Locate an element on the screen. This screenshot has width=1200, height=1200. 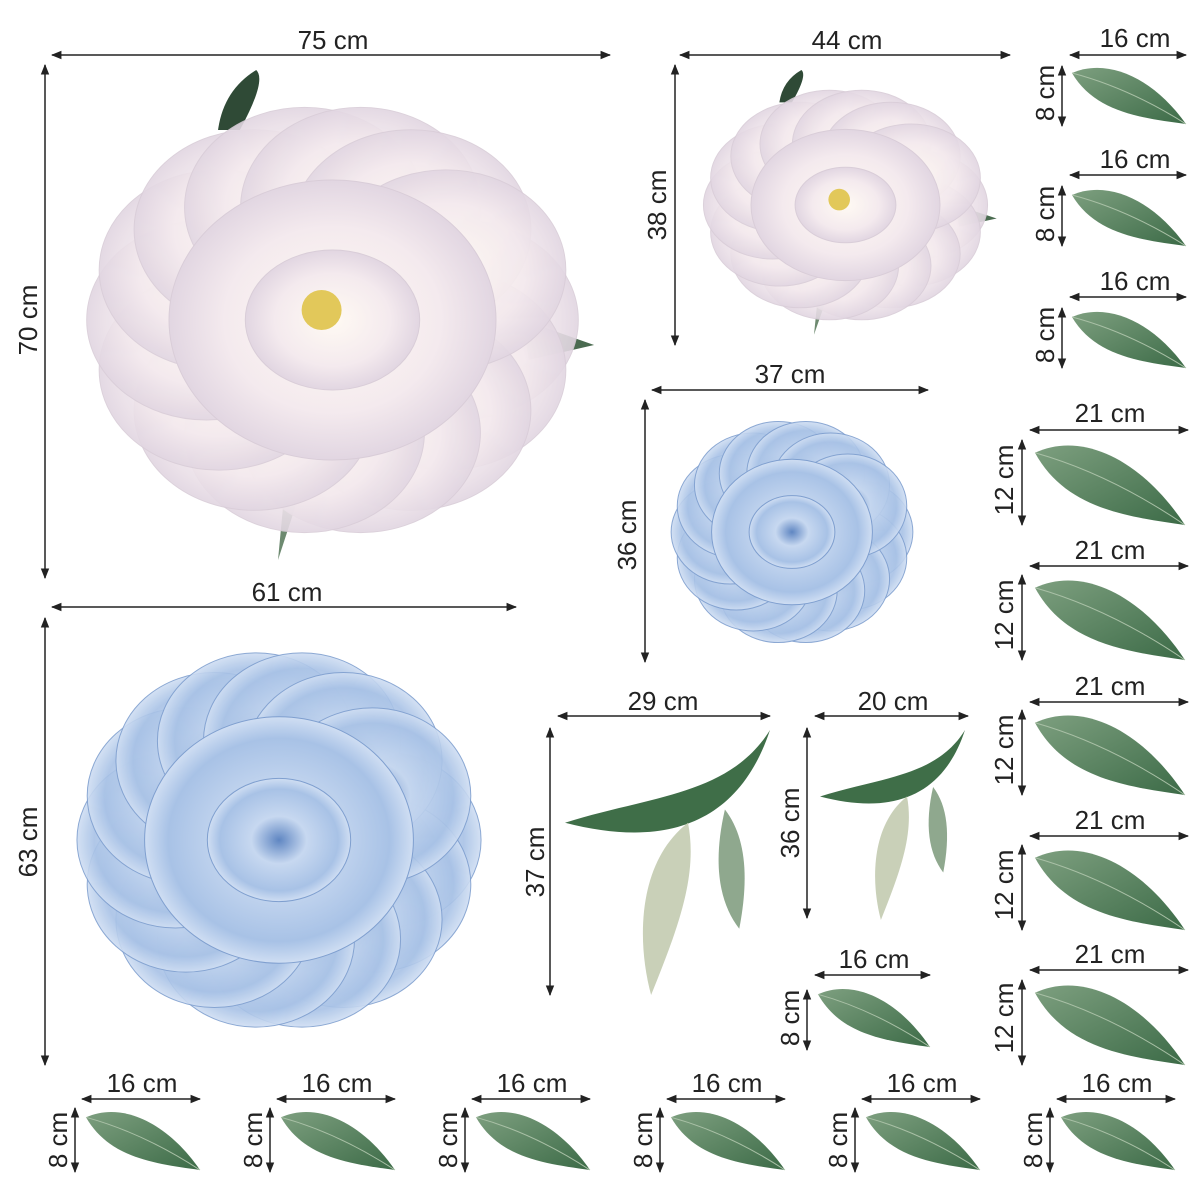
large-white-peony-width-label: 75 cm is located at coordinates (333, 40).